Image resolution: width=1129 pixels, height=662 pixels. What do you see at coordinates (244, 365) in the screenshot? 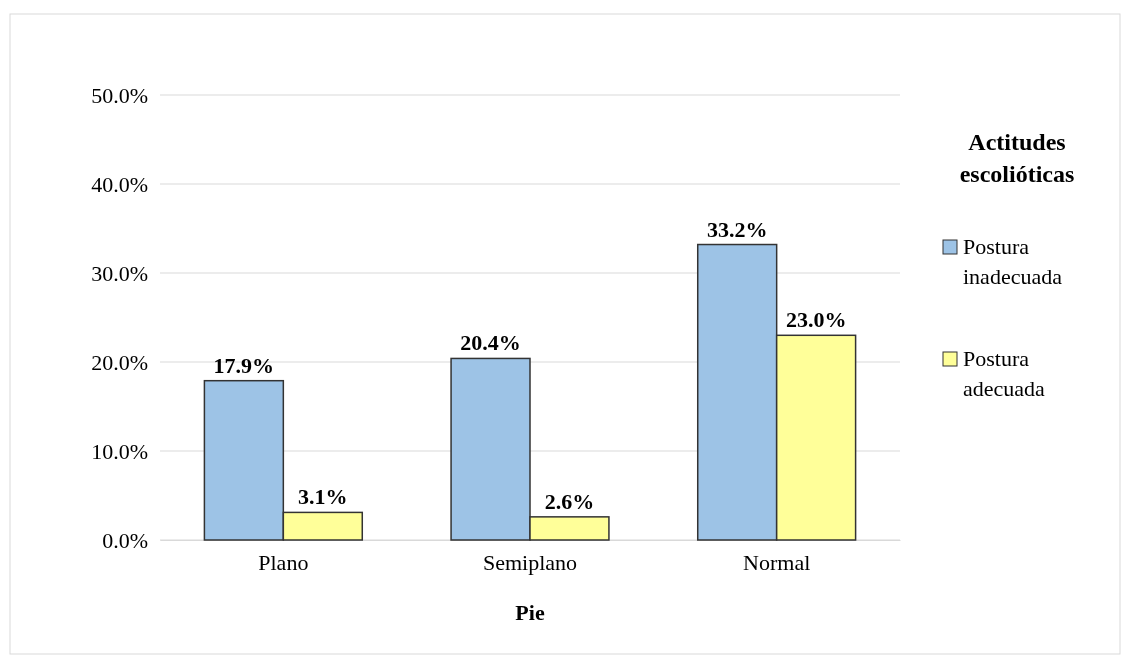
I see `data-label: 17.9%` at bounding box center [244, 365].